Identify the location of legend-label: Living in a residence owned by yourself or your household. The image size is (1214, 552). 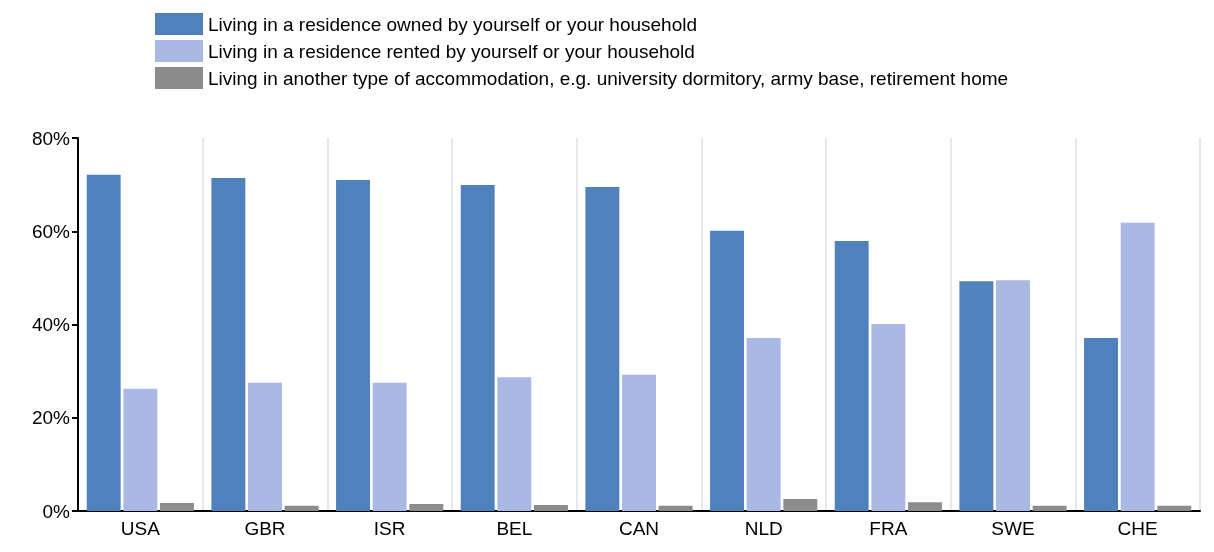
(453, 24).